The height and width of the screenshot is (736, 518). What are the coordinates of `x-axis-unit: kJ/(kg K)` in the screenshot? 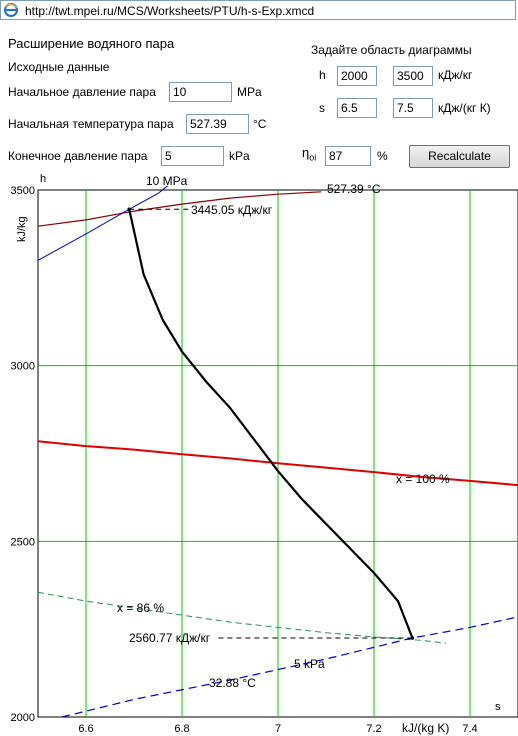 It's located at (425, 728).